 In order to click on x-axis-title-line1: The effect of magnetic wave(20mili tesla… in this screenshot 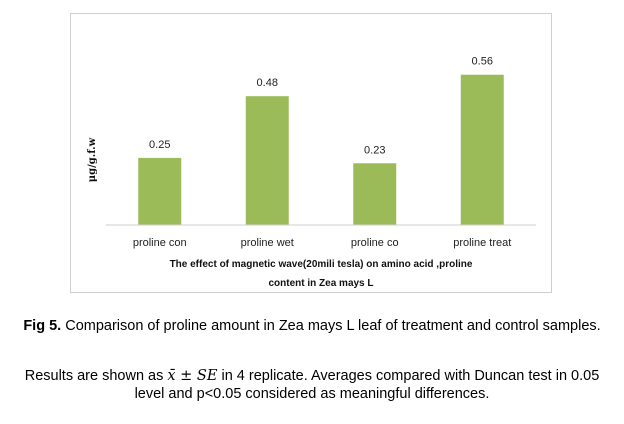, I will do `click(321, 264)`.